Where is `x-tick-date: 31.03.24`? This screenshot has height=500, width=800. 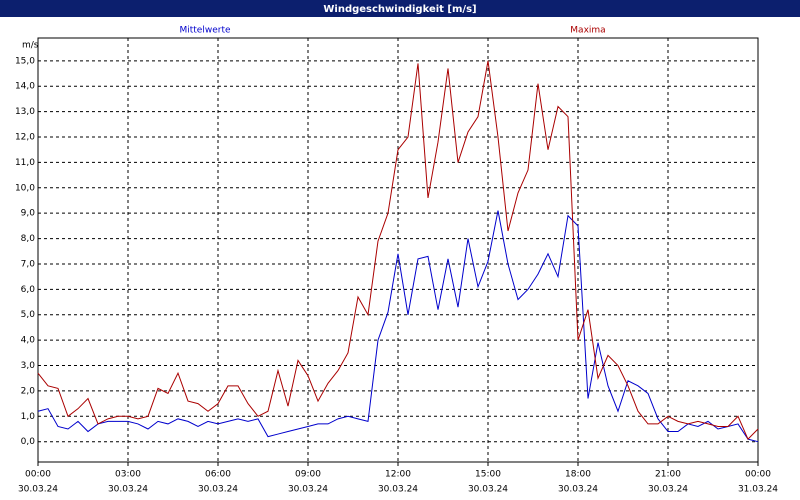 x-tick-date: 31.03.24 is located at coordinates (758, 490).